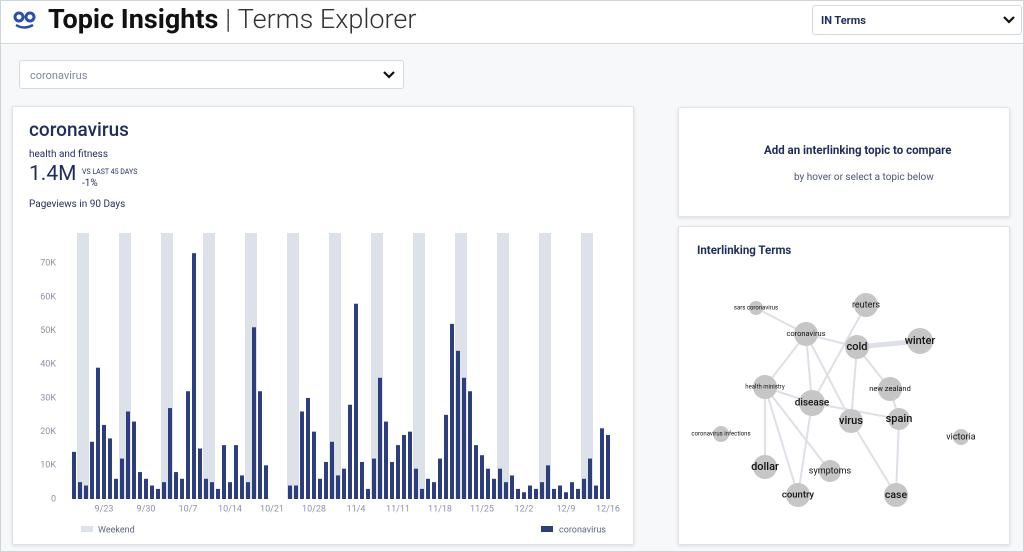 Image resolution: width=1024 pixels, height=552 pixels. What do you see at coordinates (566, 509) in the screenshot?
I see `x-tick-label: 12/9` at bounding box center [566, 509].